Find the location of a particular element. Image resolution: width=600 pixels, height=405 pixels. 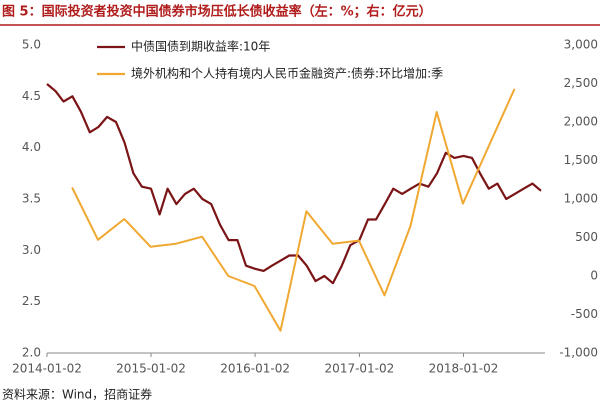

y2-tick-label: 3,000 is located at coordinates (581, 45).